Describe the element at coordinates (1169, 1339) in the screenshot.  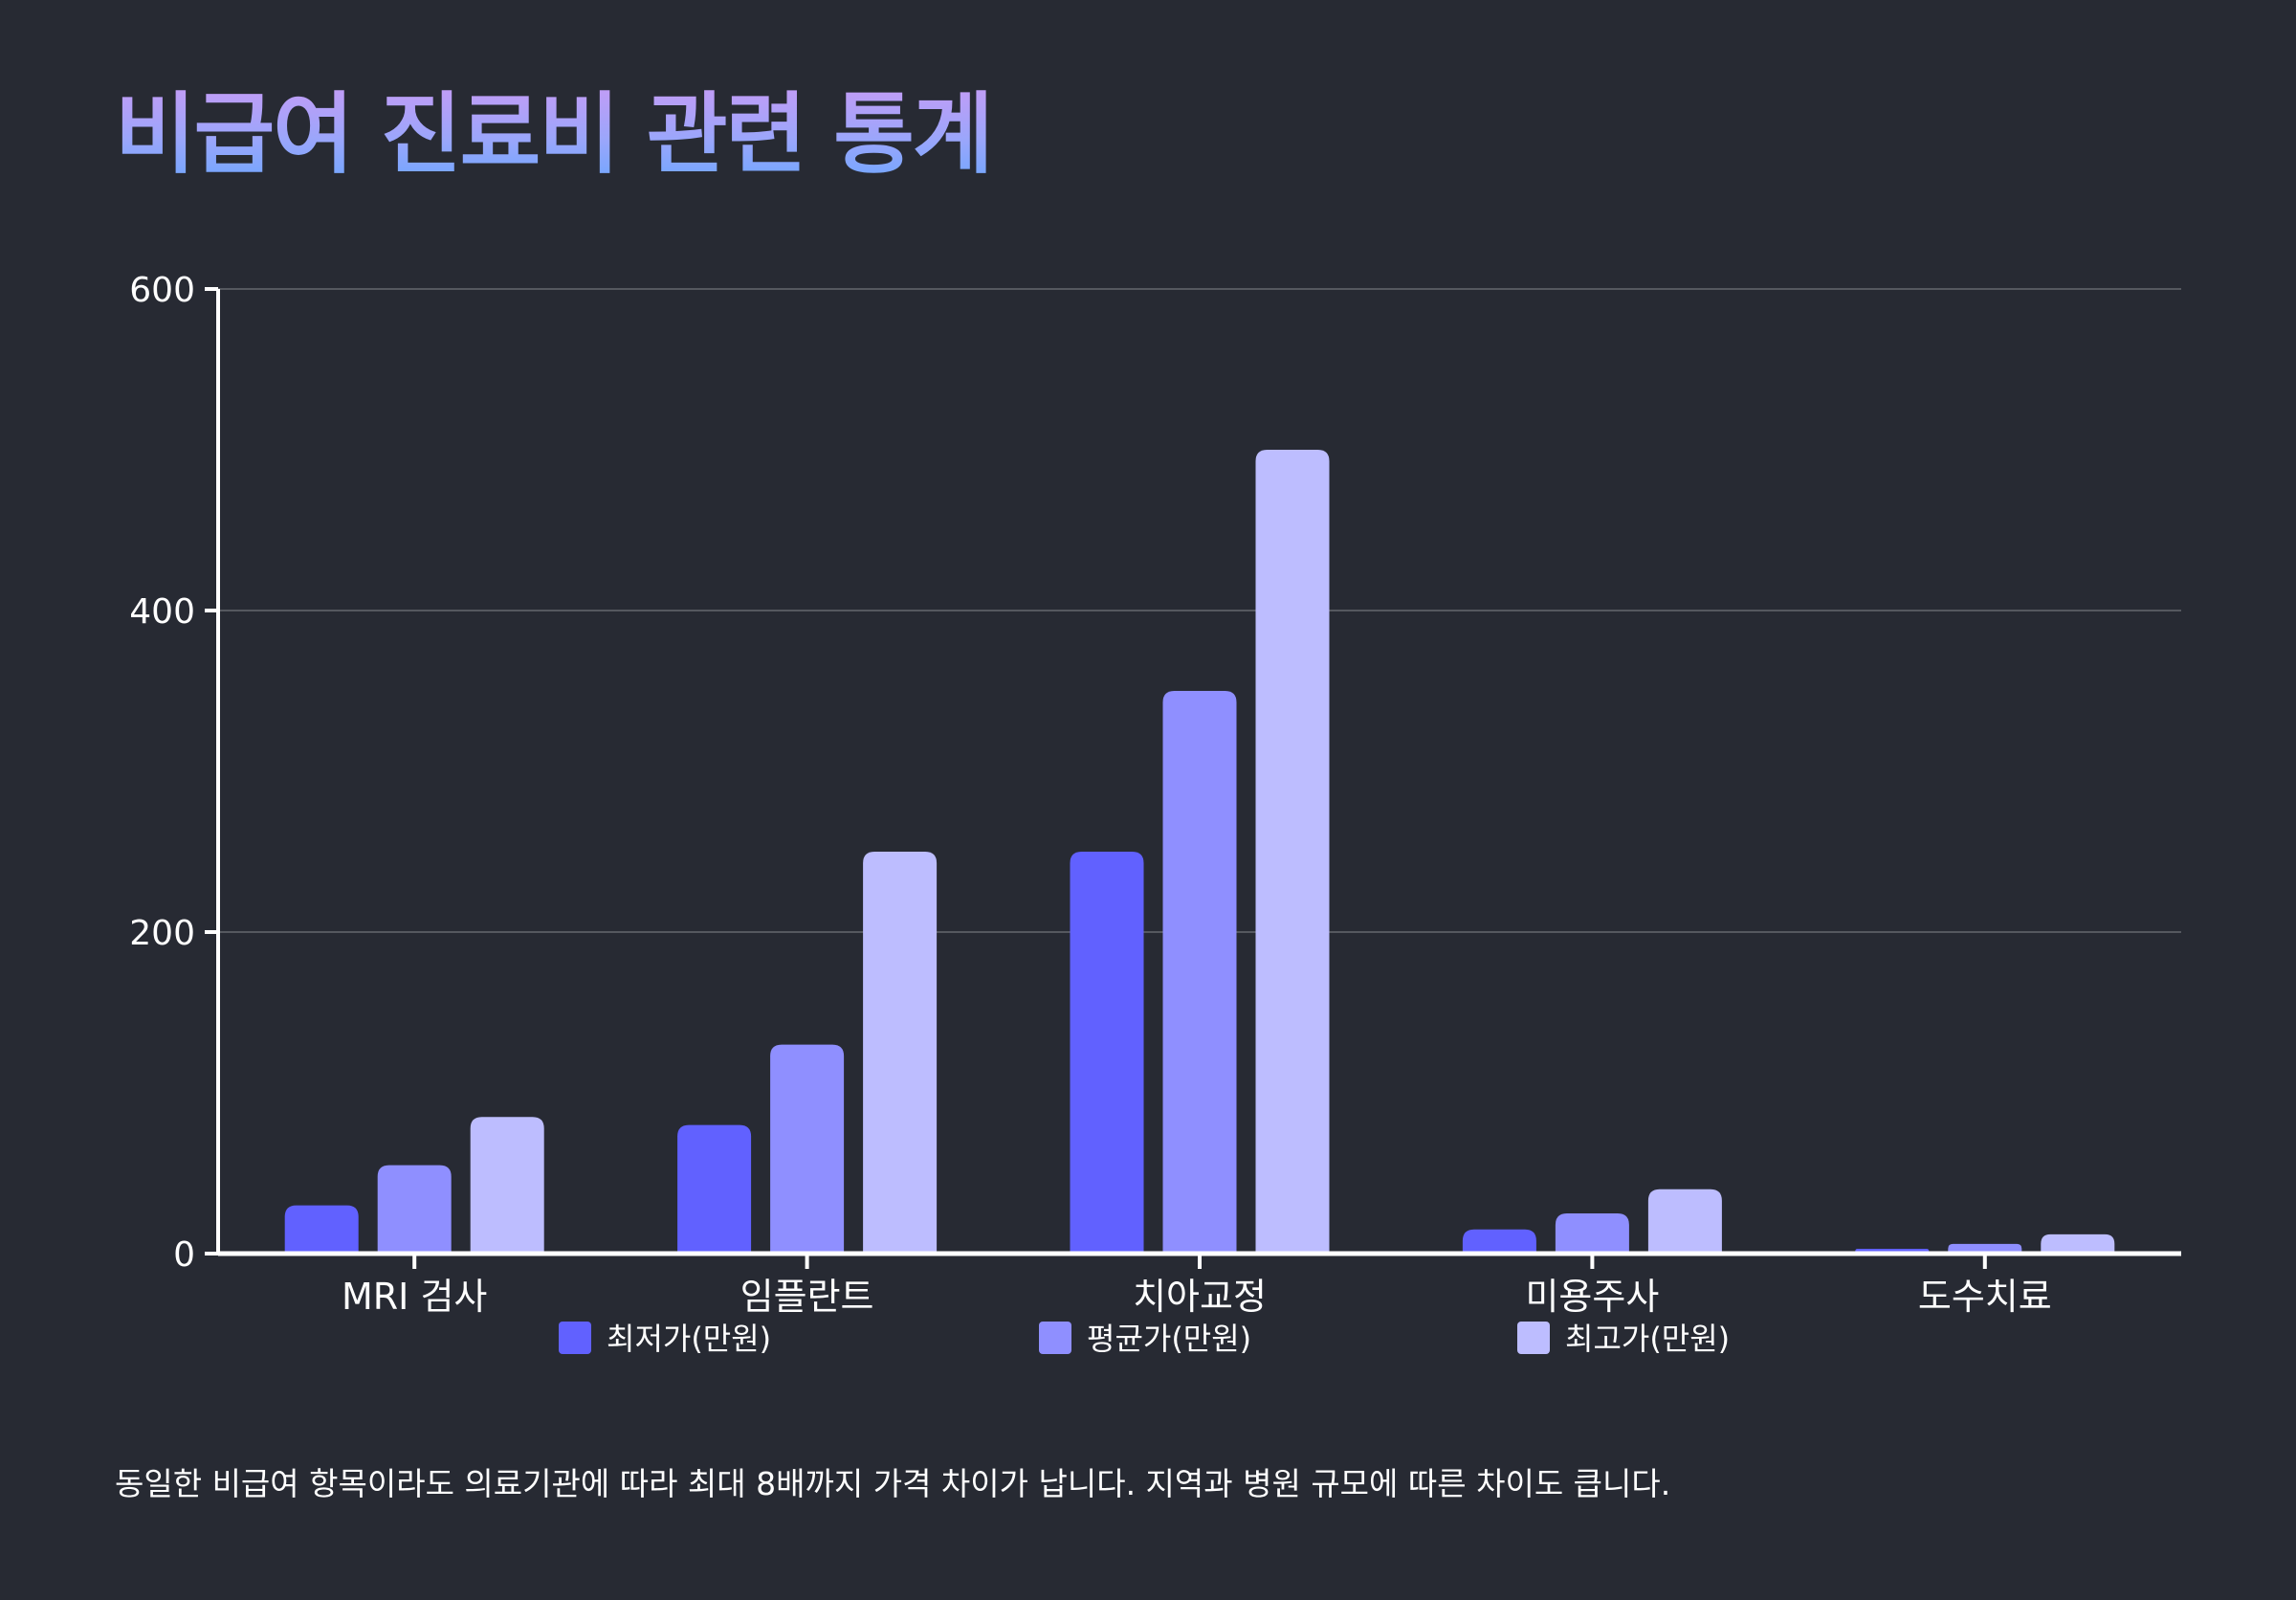
I see `legend-label: 평균가(만원)` at that location.